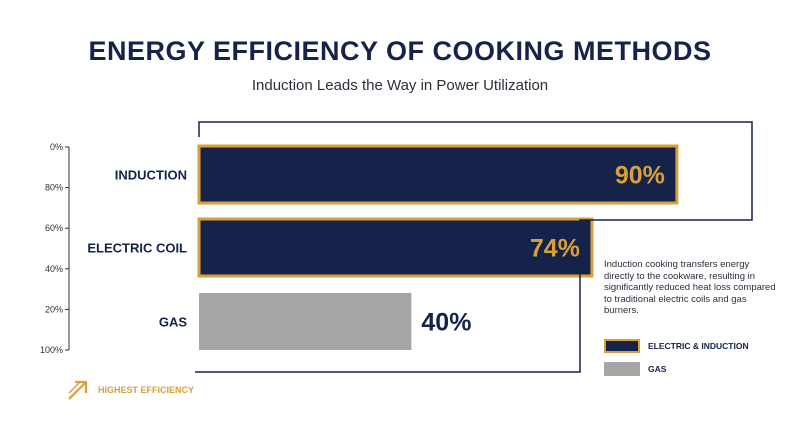  Describe the element at coordinates (657, 369) in the screenshot. I see `legend-label: GAS` at that location.